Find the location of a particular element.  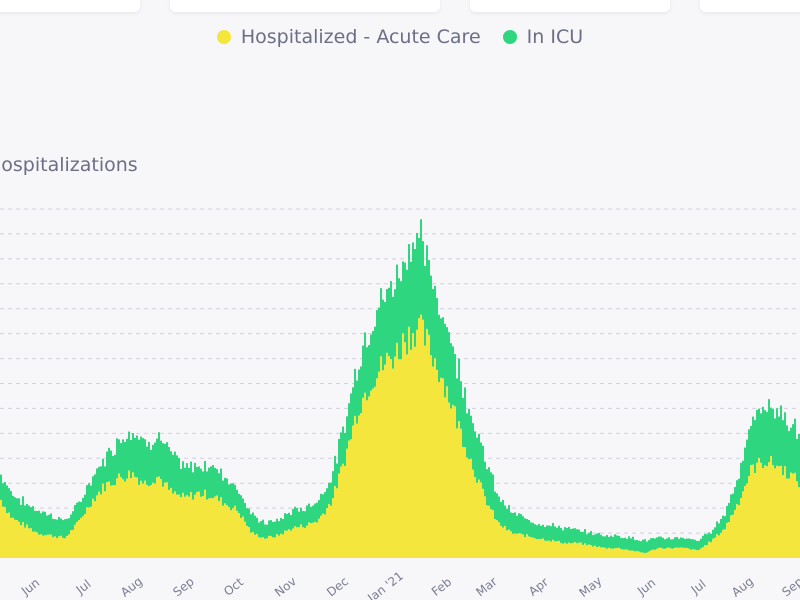

legend-item-acute: Hospitalized - Acute Care is located at coordinates (348, 37).